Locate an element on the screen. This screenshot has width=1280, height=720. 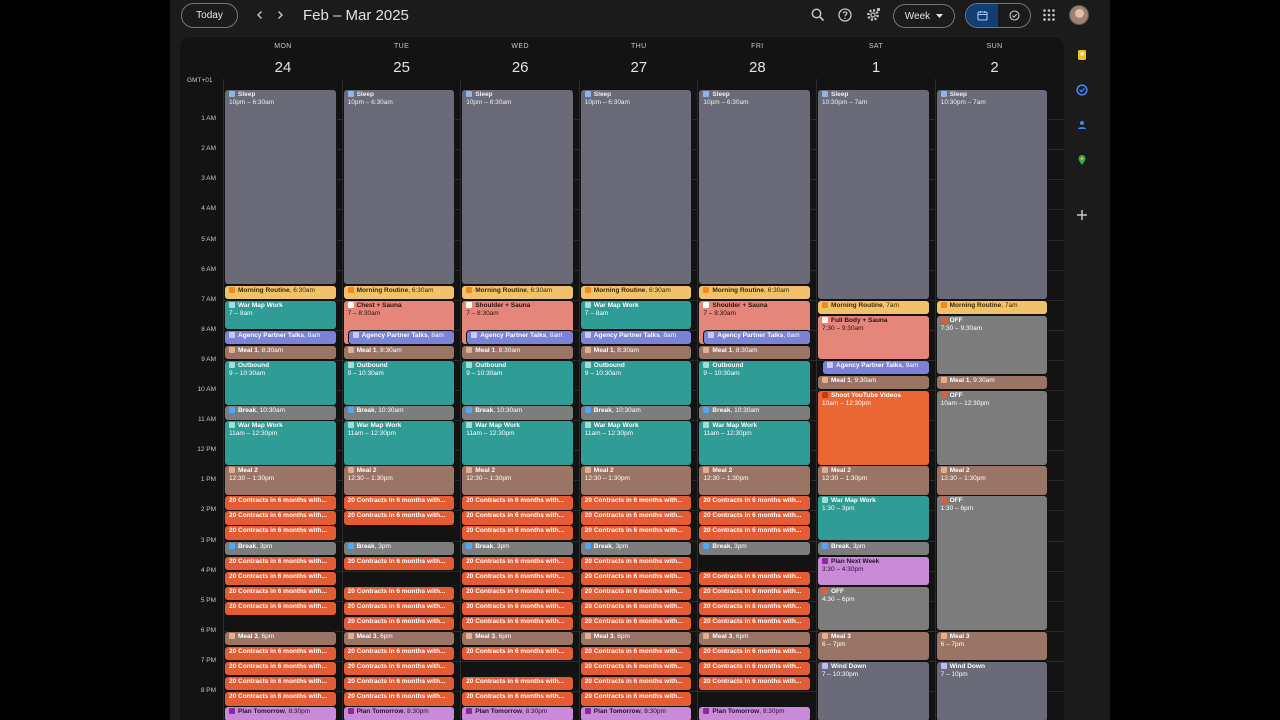
calendar-event: Sleep 10pm – 6:30am is located at coordinates (399, 187).